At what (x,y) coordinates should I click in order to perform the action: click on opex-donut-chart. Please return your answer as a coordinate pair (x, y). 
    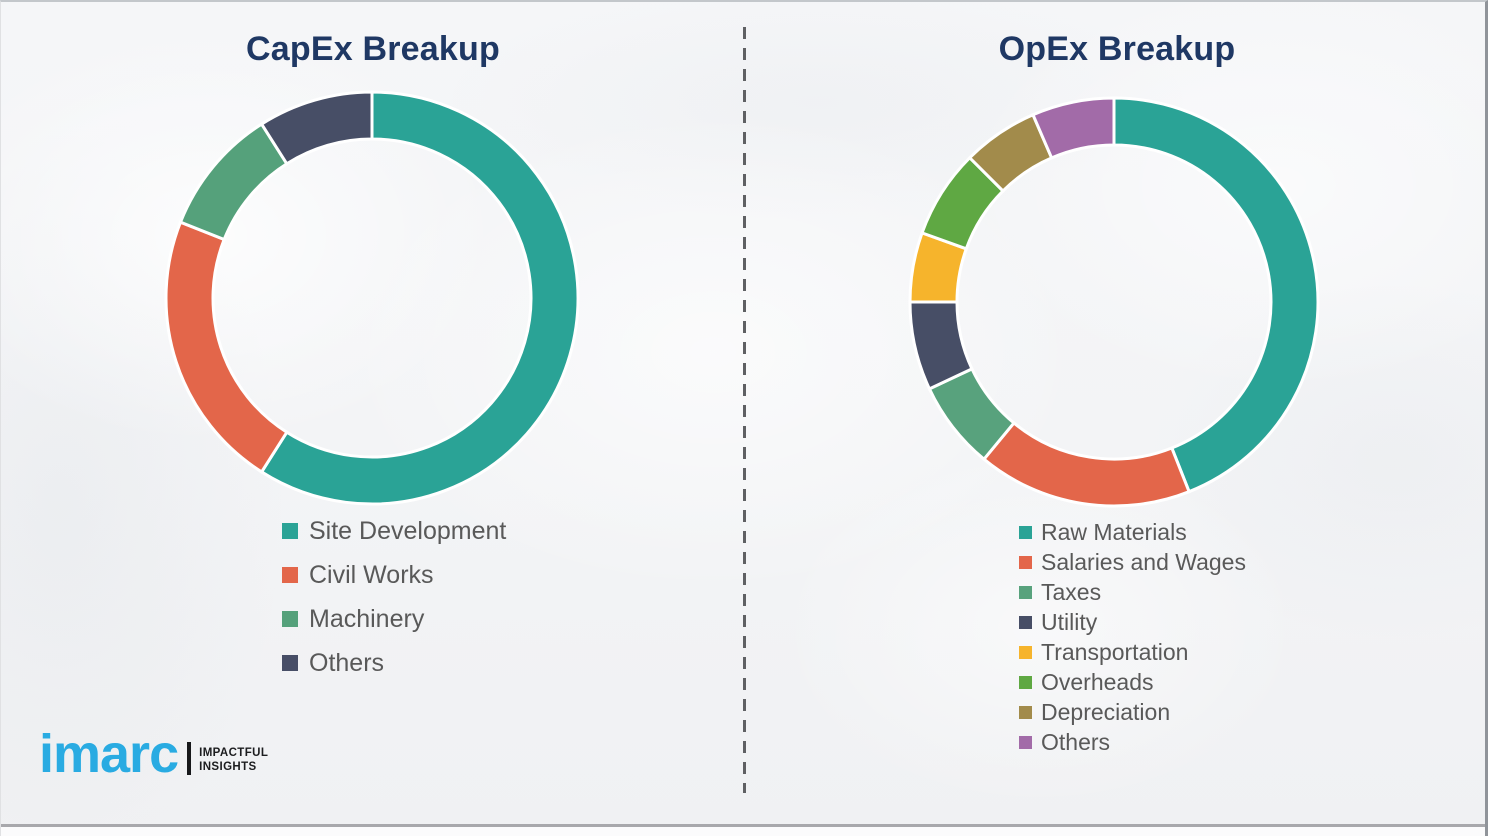
    Looking at the image, I should click on (1114, 302).